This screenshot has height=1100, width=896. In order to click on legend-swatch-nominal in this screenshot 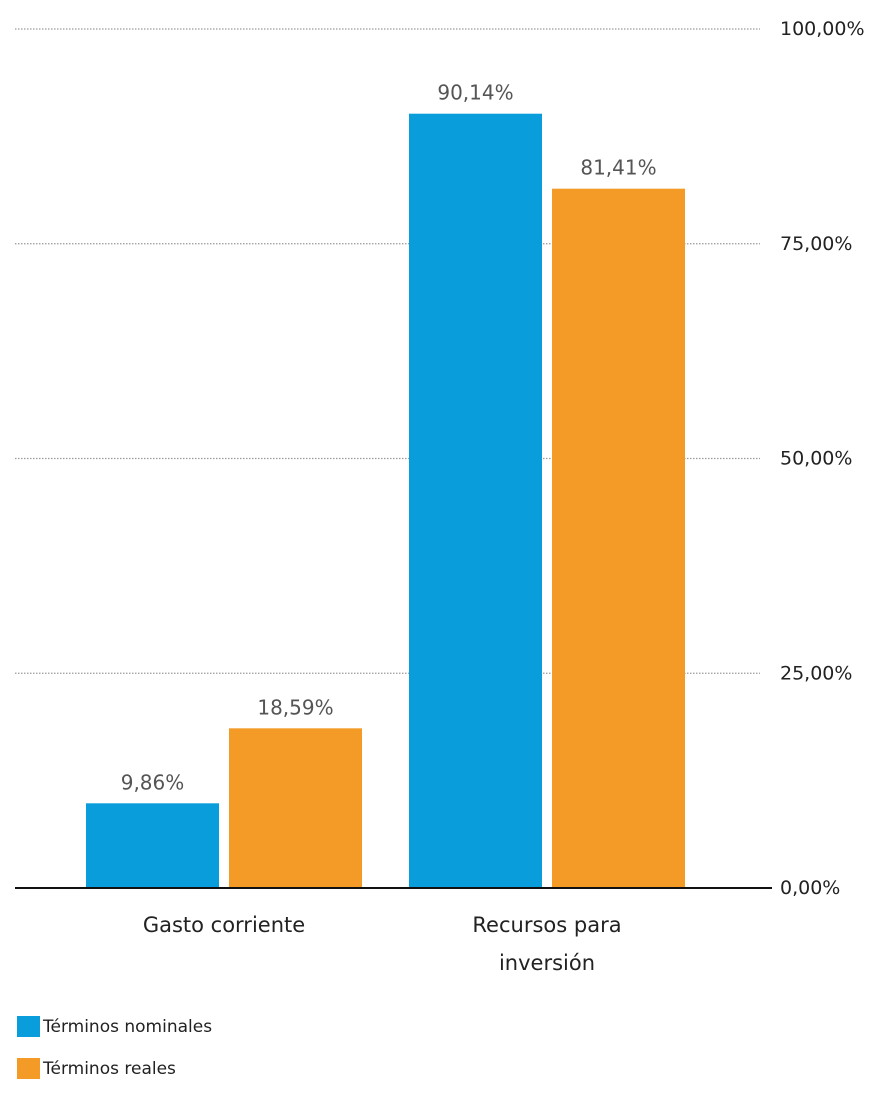, I will do `click(28, 1026)`.